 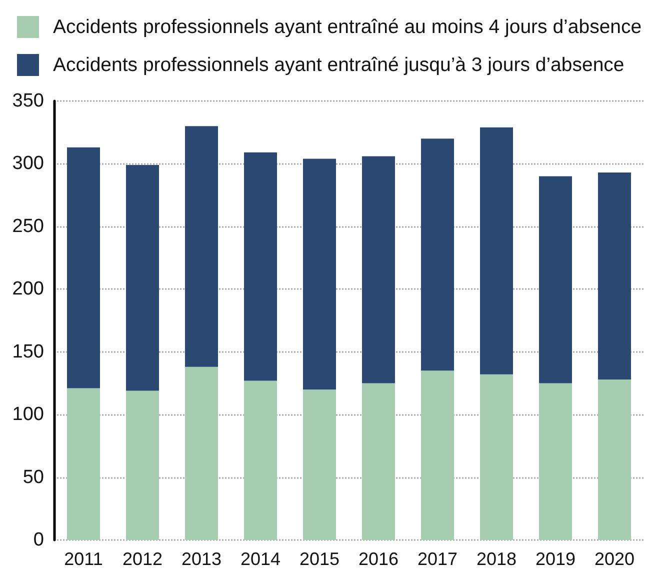 I want to click on x-tick-label: 2019, so click(x=555, y=559).